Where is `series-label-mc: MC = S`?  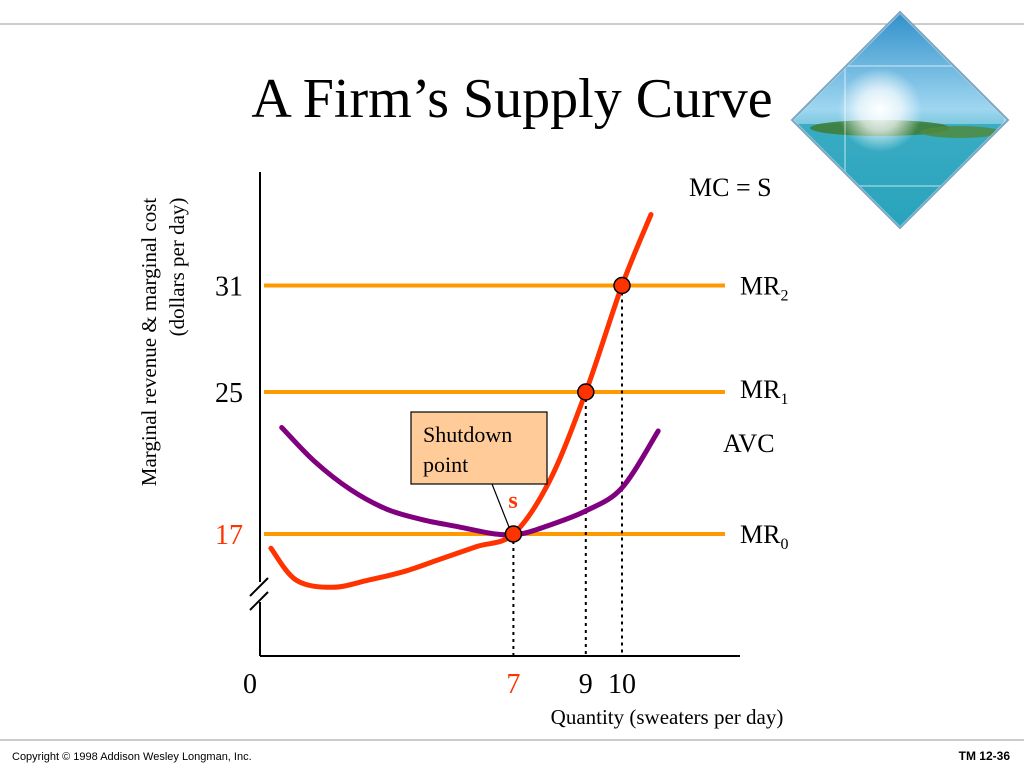 series-label-mc: MC = S is located at coordinates (730, 187).